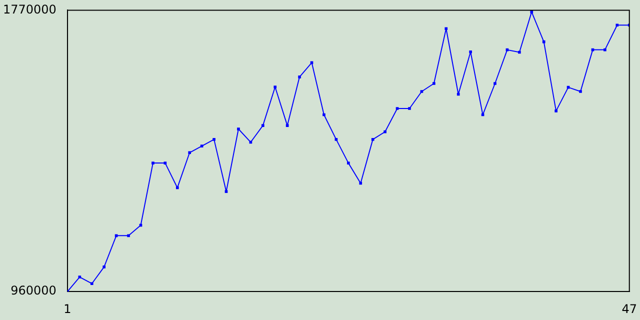 The height and width of the screenshot is (320, 640). What do you see at coordinates (68, 309) in the screenshot?
I see `x-tick-label: 1` at bounding box center [68, 309].